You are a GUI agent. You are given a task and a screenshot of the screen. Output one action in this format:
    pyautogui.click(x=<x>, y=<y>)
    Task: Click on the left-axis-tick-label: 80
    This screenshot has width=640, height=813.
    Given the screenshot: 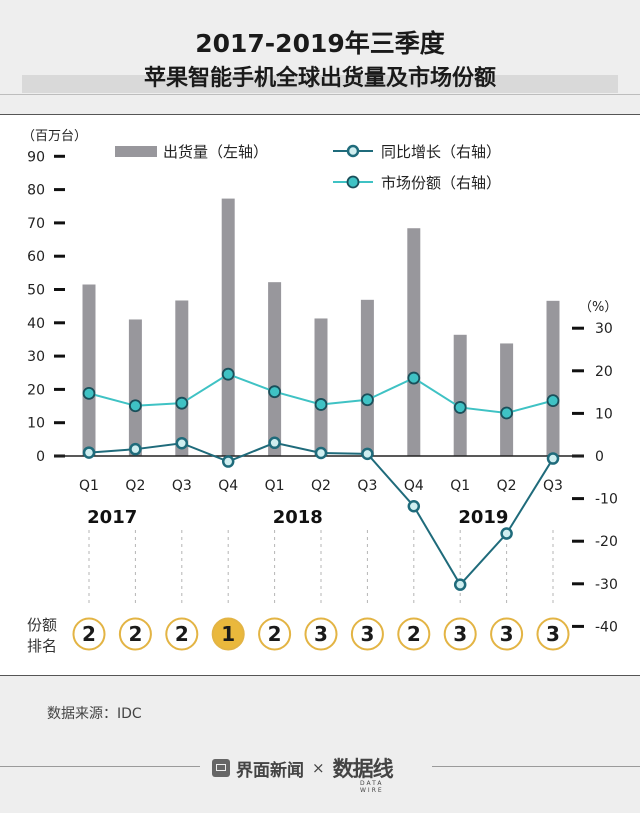 What is the action you would take?
    pyautogui.click(x=36, y=191)
    